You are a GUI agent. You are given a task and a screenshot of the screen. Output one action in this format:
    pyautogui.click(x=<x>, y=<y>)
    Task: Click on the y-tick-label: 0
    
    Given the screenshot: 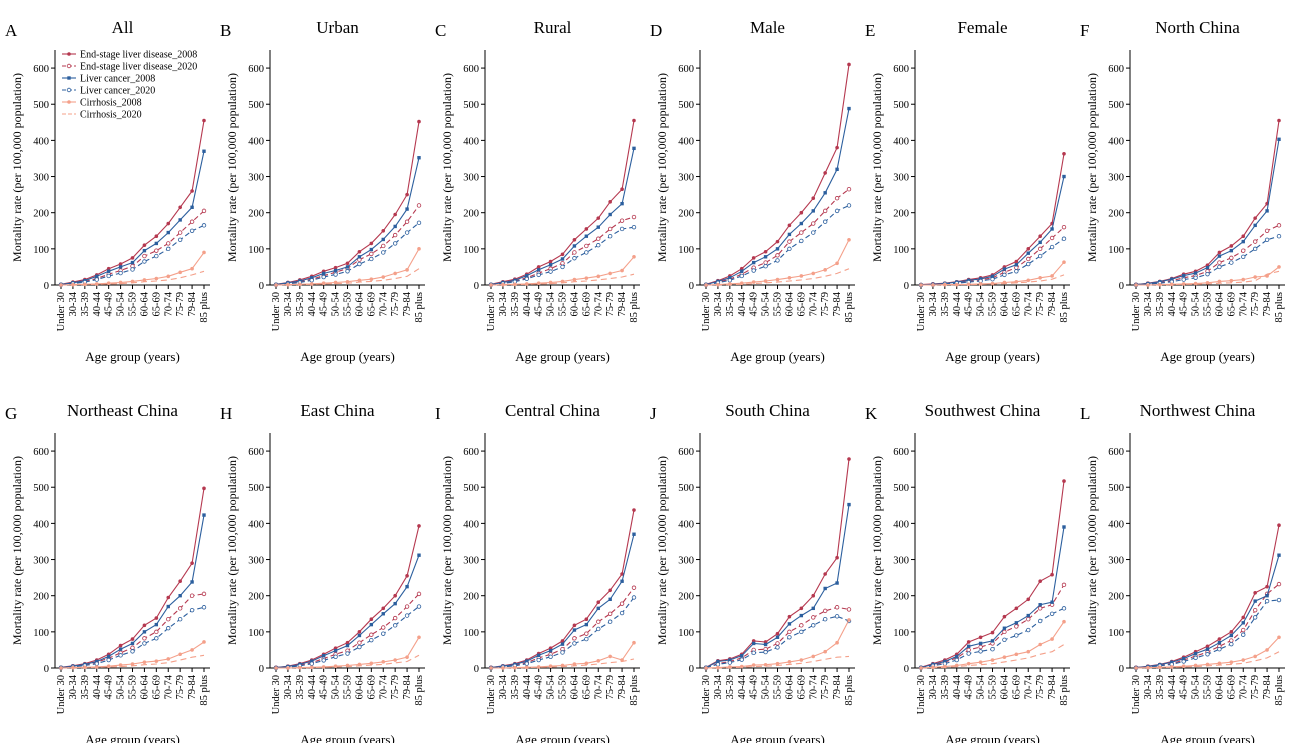 What is the action you would take?
    pyautogui.click(x=691, y=286)
    